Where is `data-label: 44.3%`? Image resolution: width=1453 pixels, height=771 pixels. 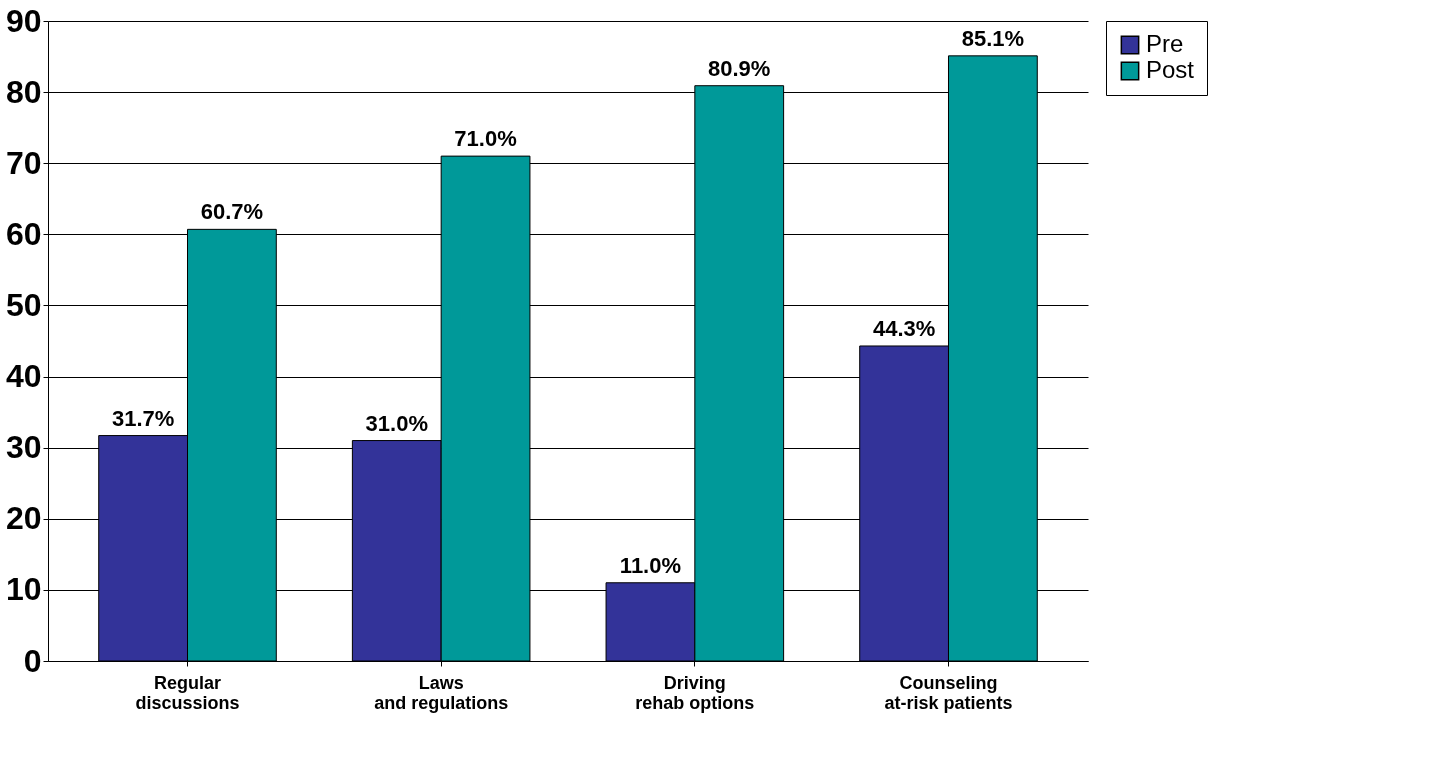 data-label: 44.3% is located at coordinates (904, 328).